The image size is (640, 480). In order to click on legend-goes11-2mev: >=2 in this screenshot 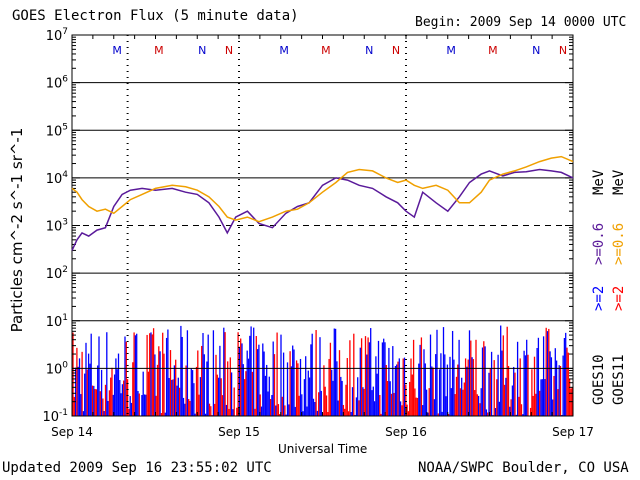, I will do `click(619, 298)`.